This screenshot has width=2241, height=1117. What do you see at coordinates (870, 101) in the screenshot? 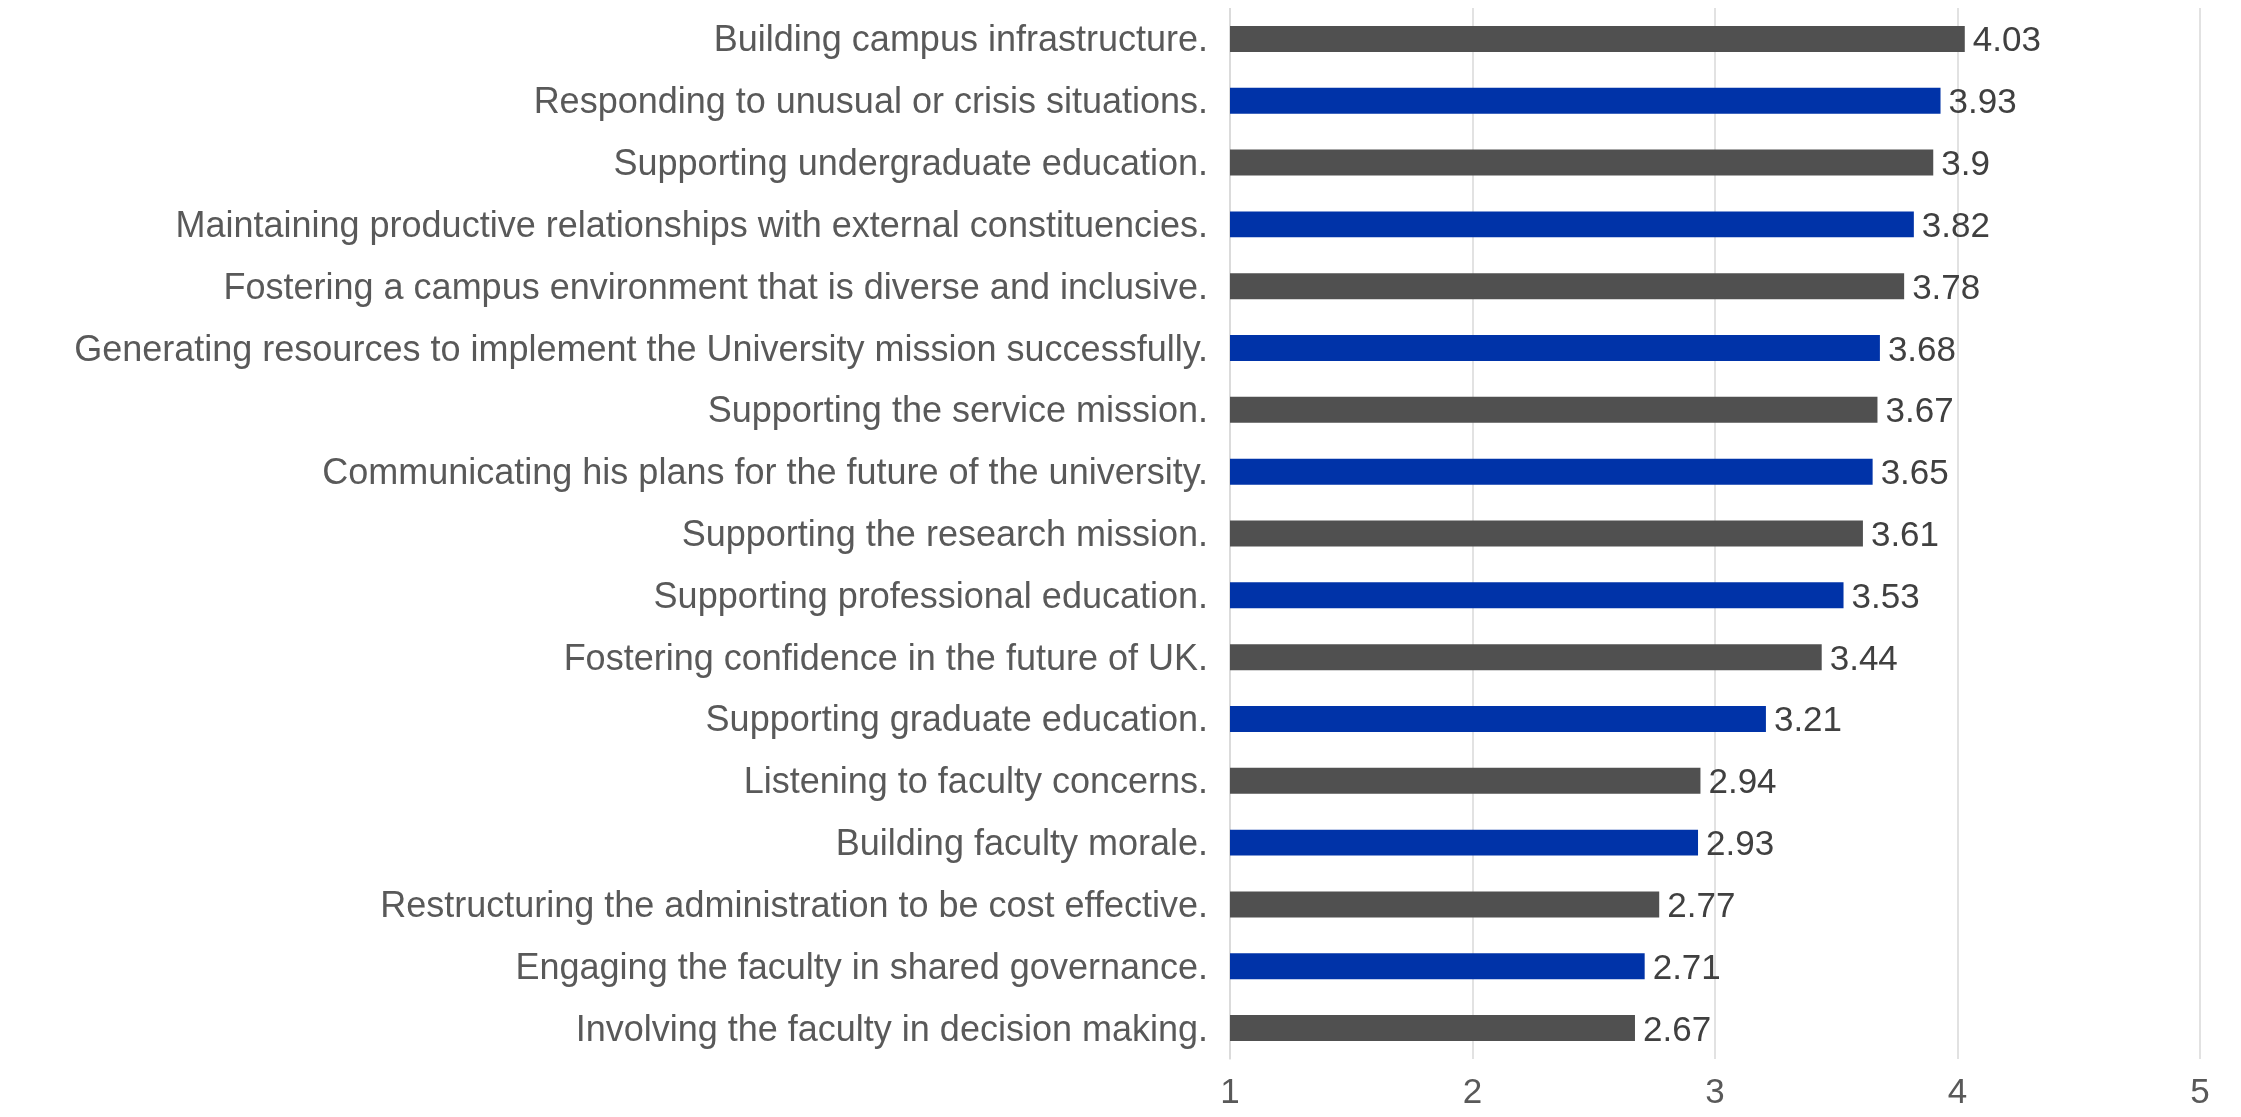
I see `y-tick-label: Responding to unusual or crisis situations.` at bounding box center [870, 101].